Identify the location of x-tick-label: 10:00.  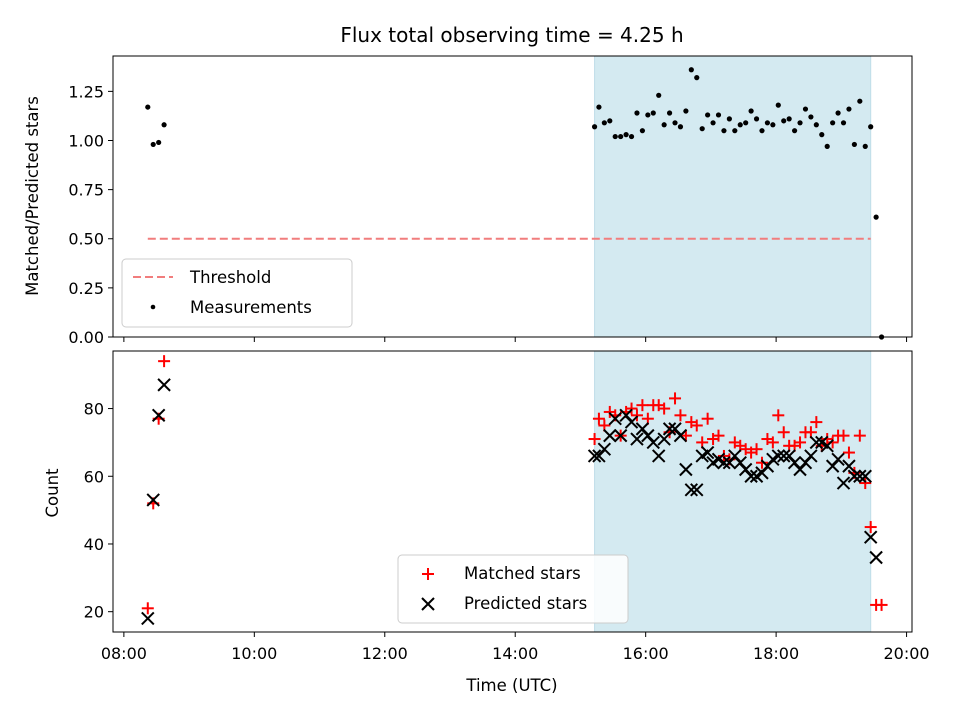
(254, 653).